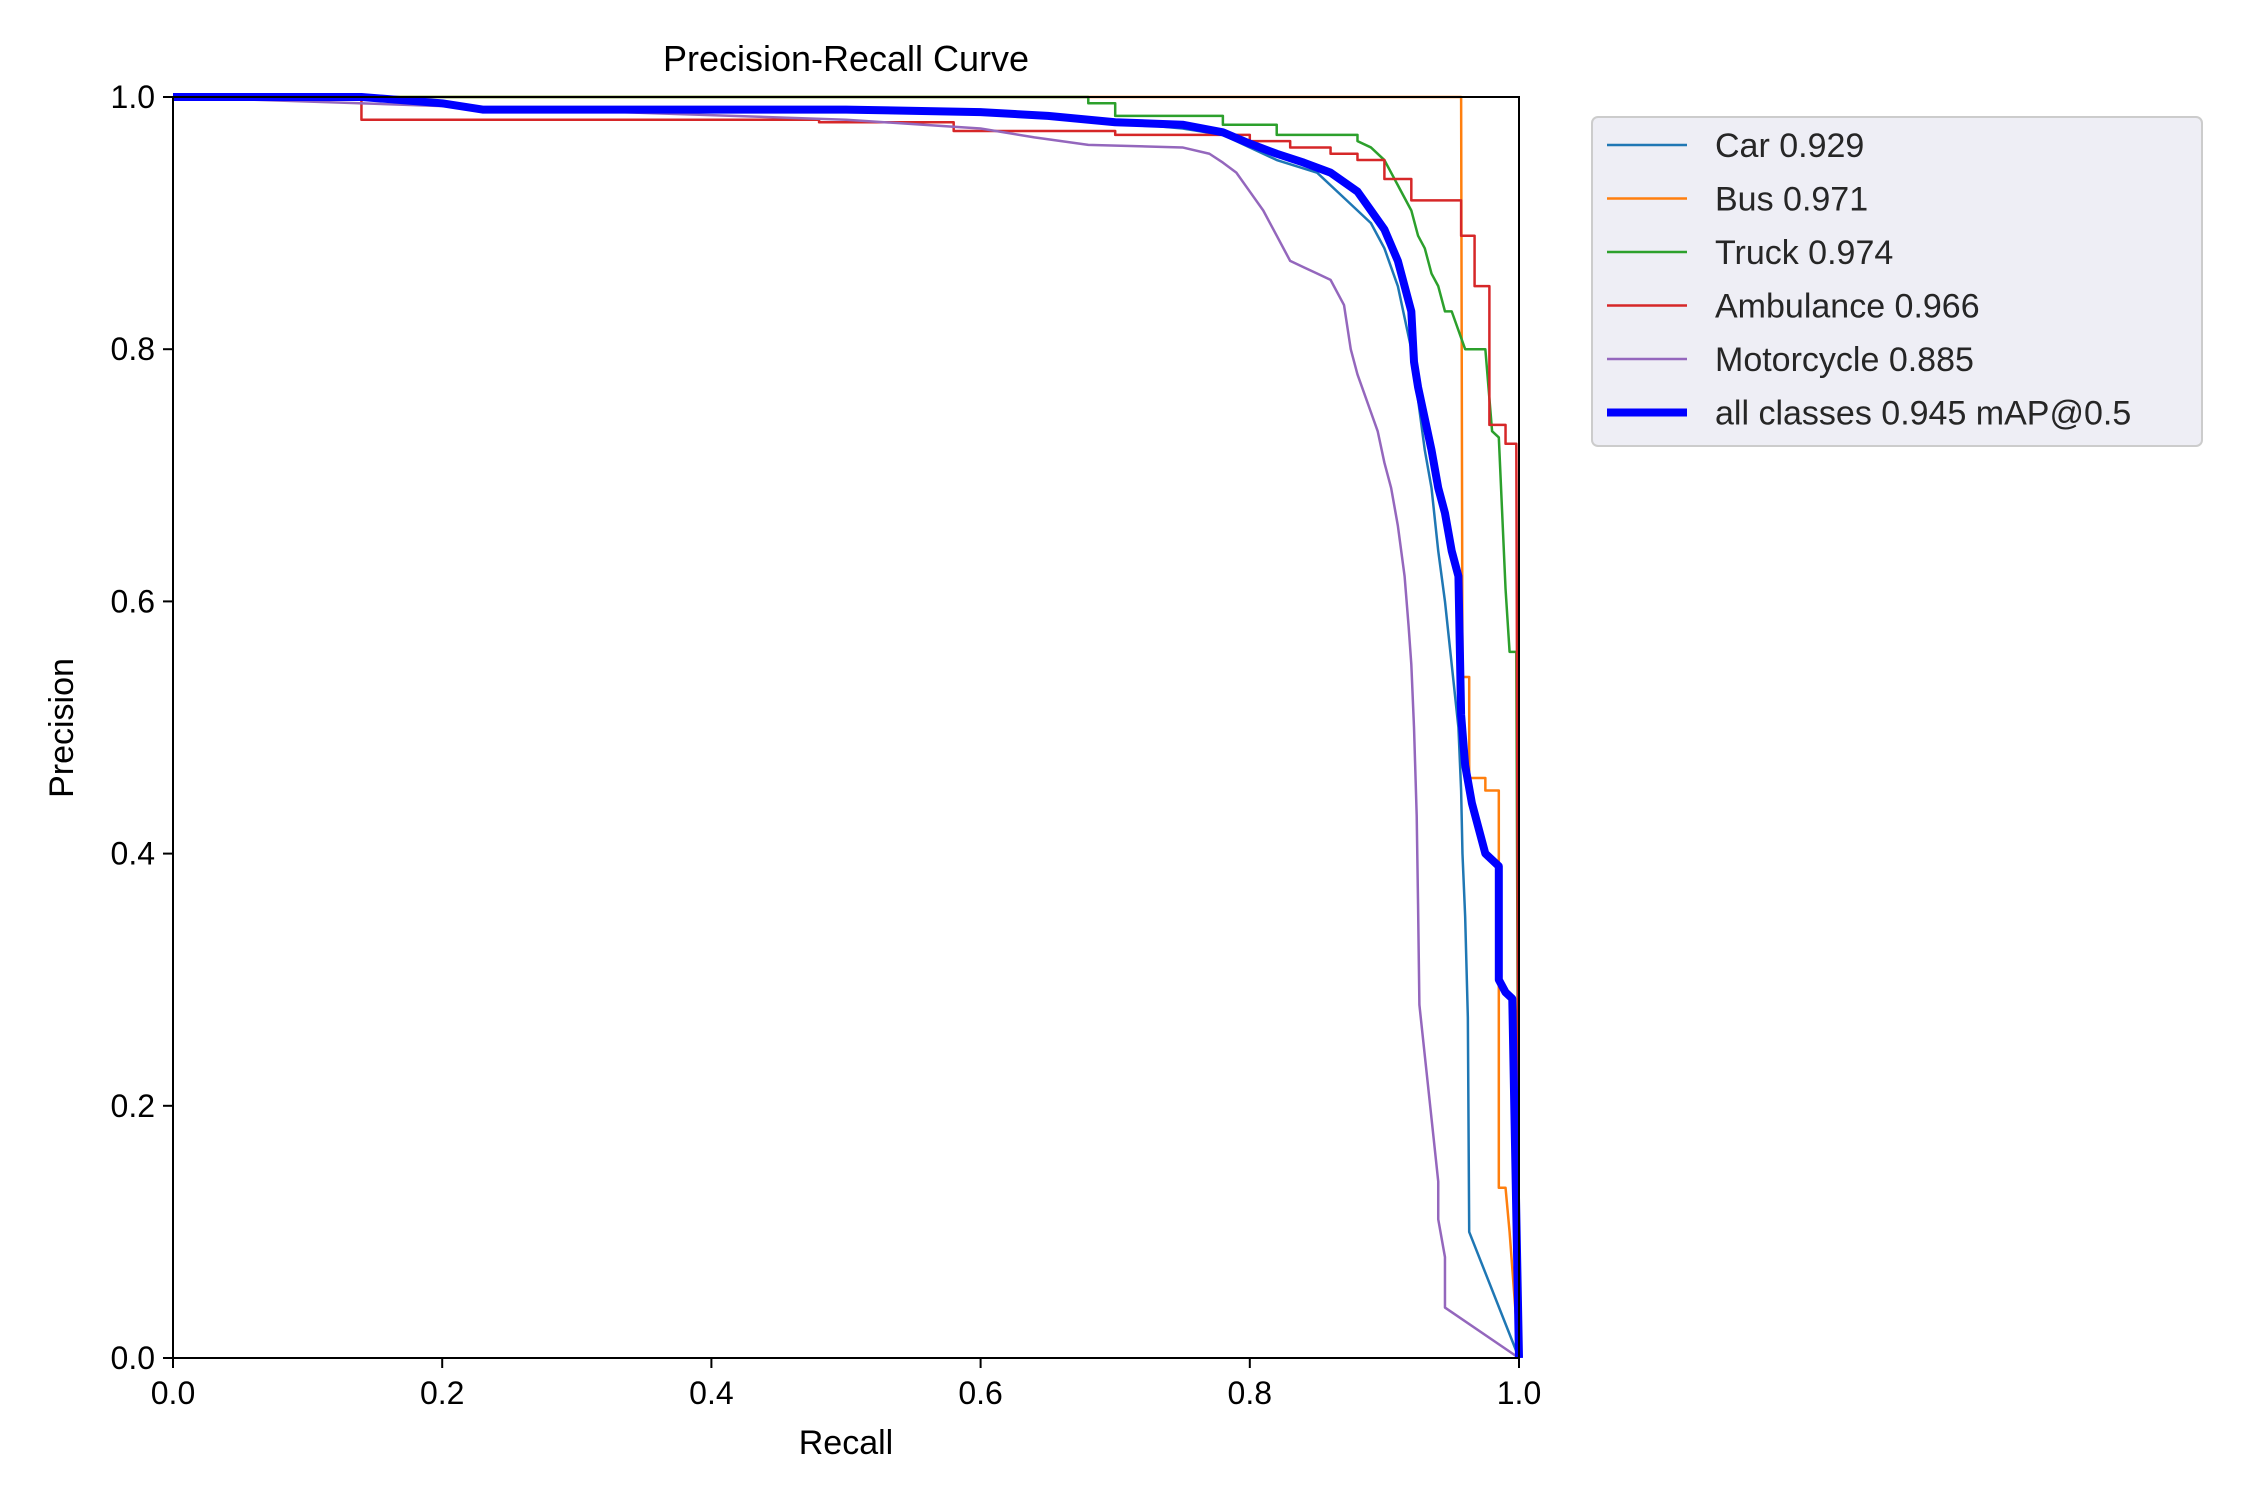 The width and height of the screenshot is (2250, 1505). I want to click on y-tick-label: 1.0, so click(133, 97).